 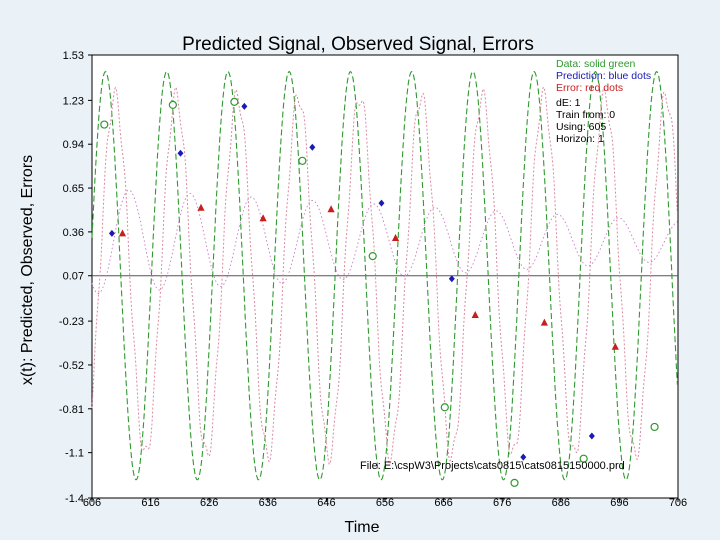 What do you see at coordinates (73, 56) in the screenshot?
I see `y-tick-label: 1.53` at bounding box center [73, 56].